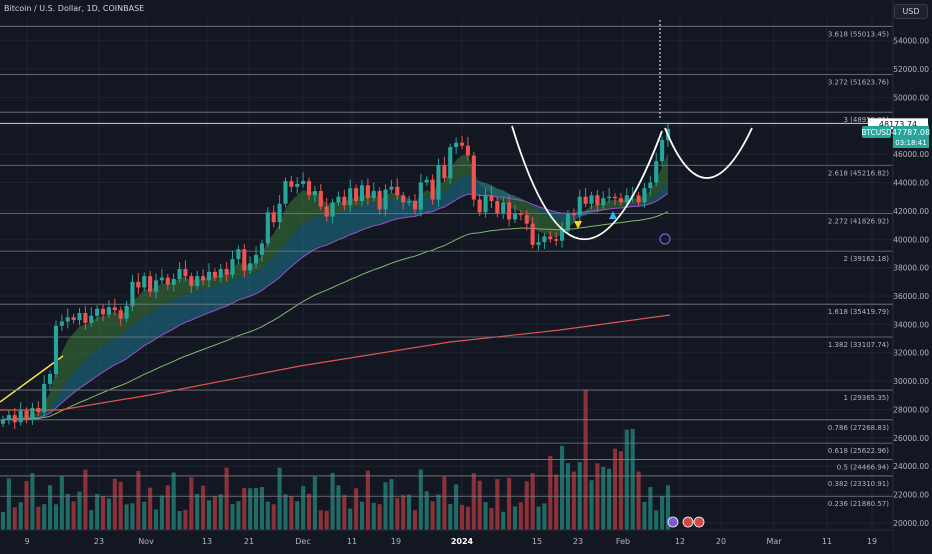  I want to click on cup-pattern, so click(587, 183).